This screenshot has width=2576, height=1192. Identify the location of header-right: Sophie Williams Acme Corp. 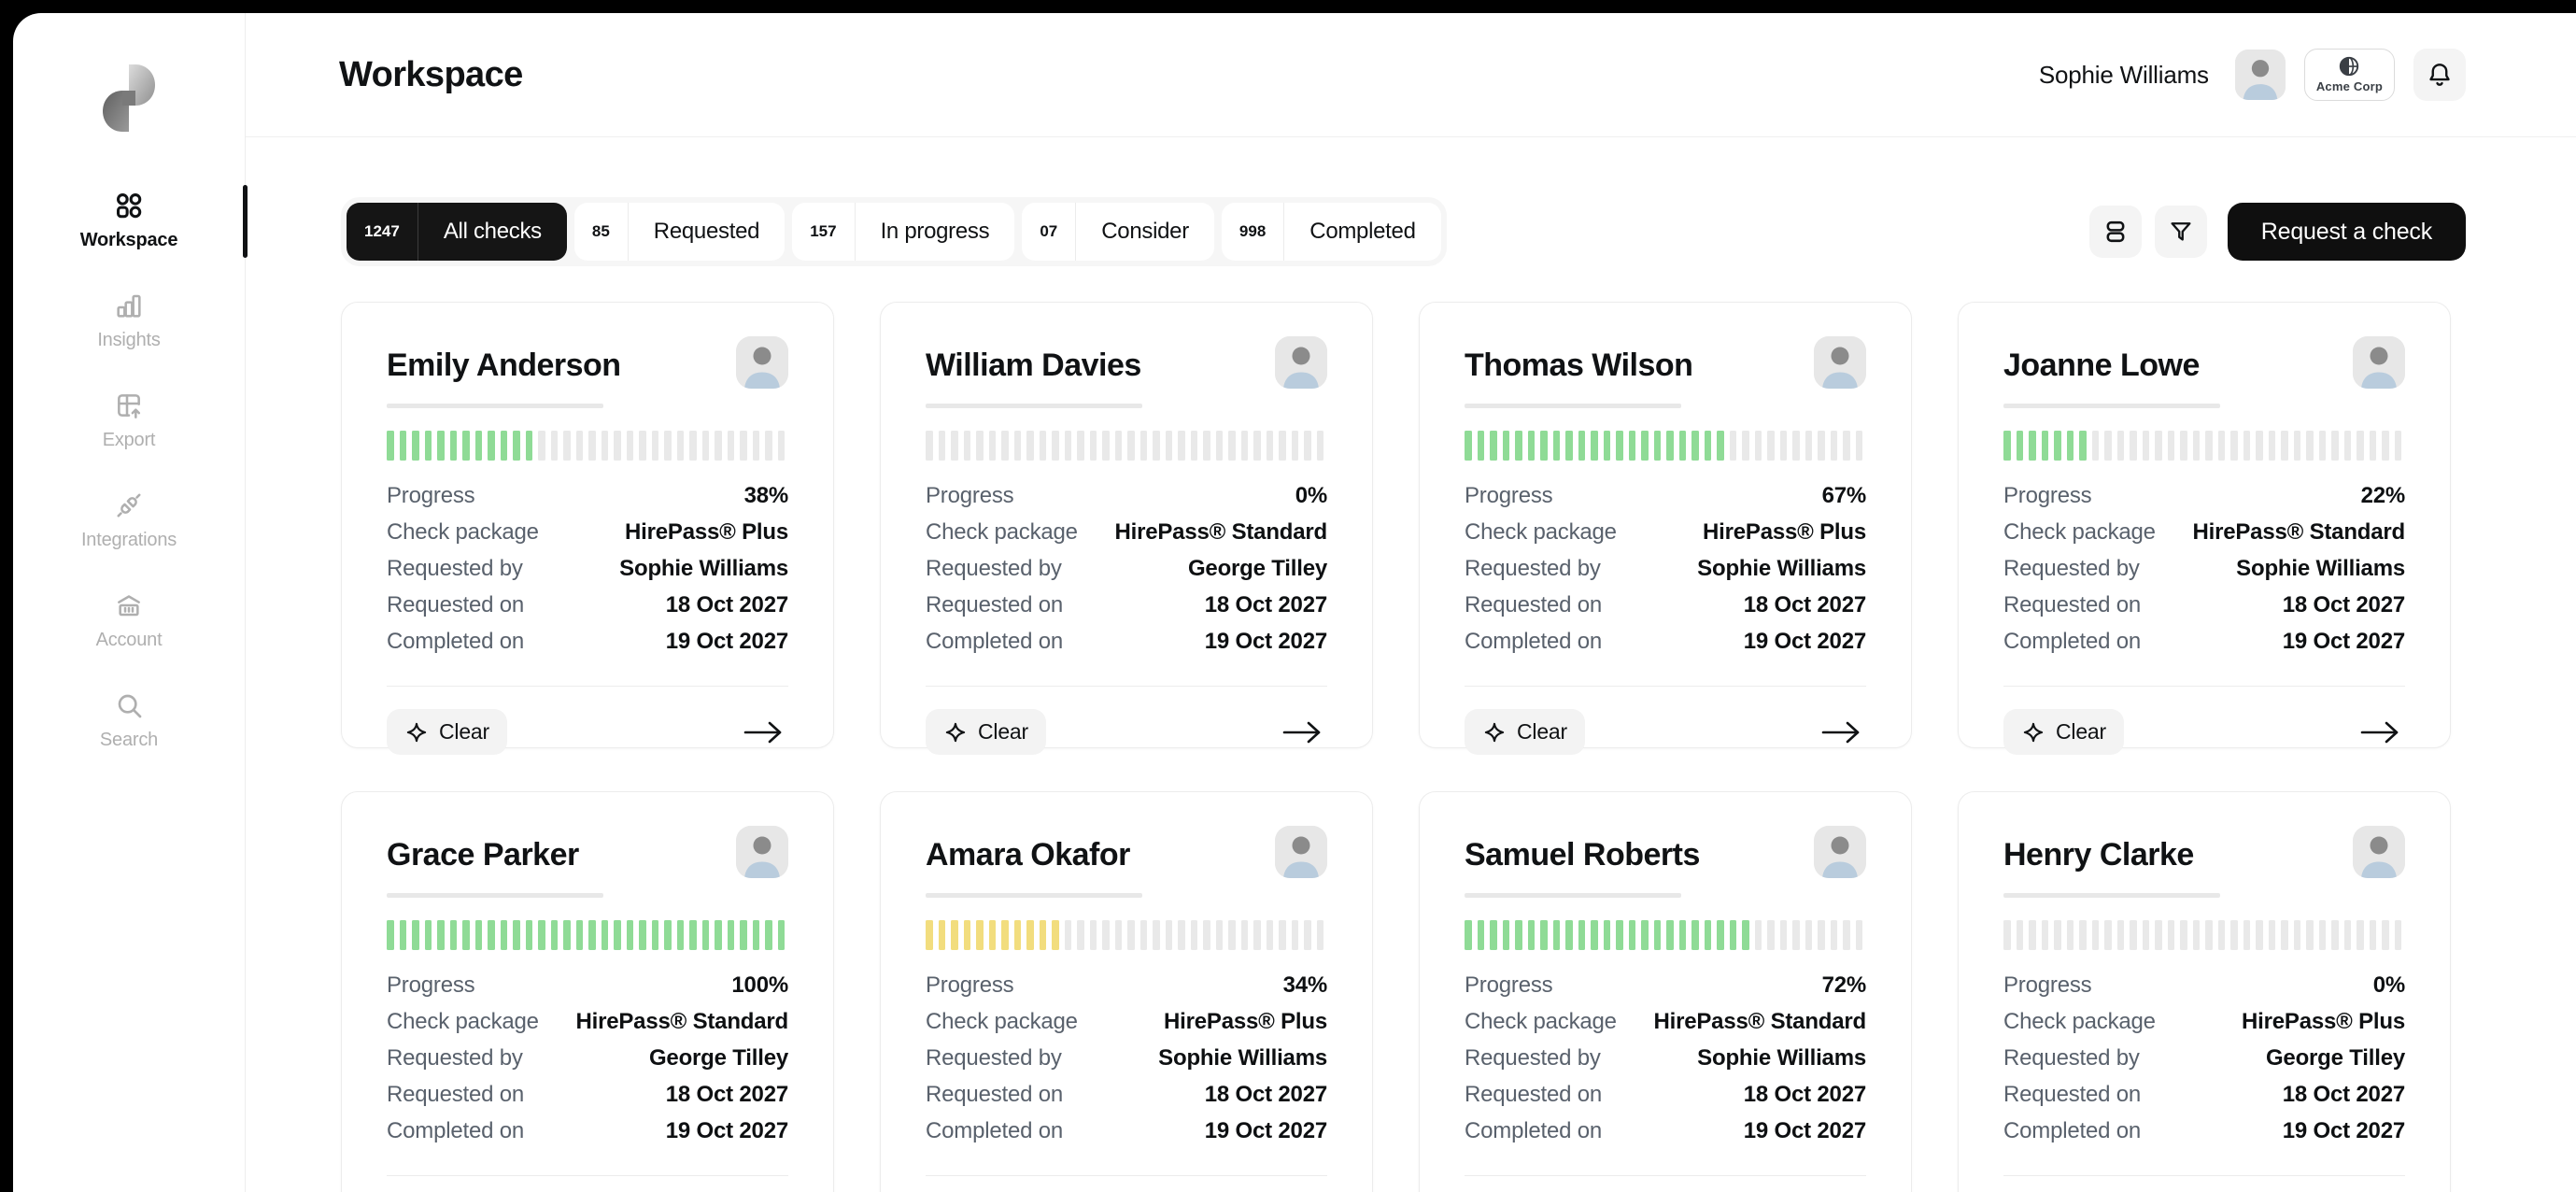
(2252, 75).